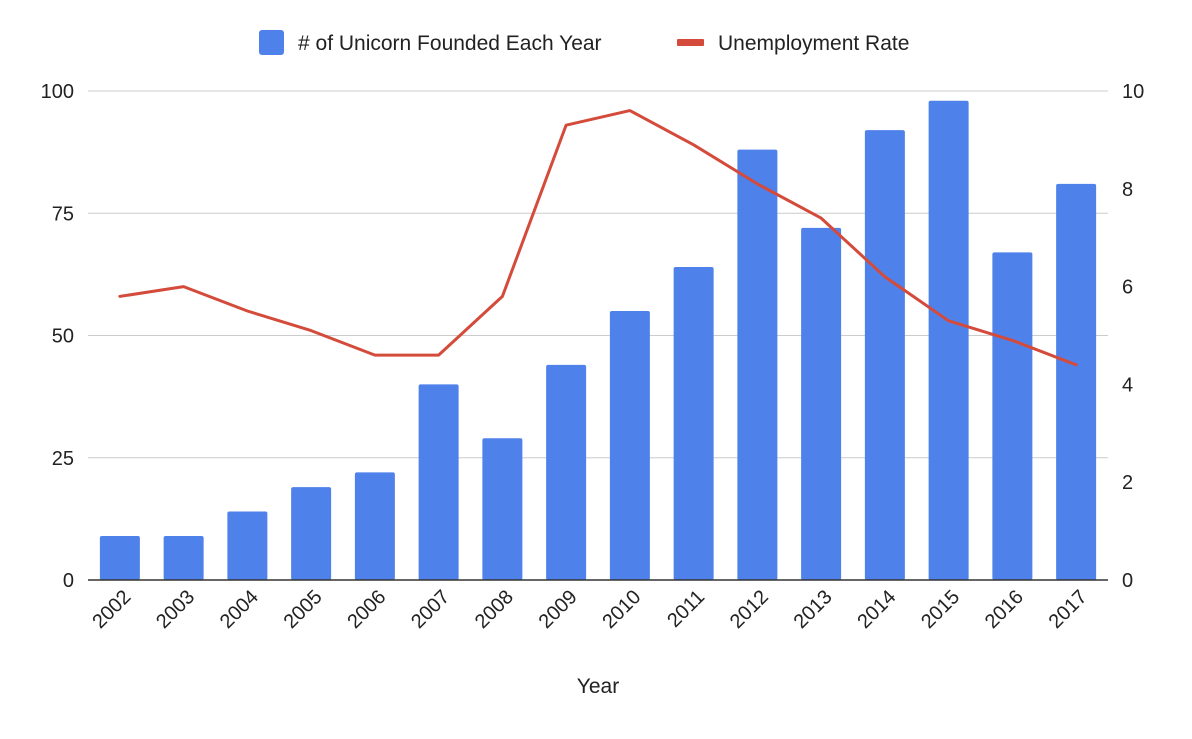 Image resolution: width=1192 pixels, height=739 pixels. I want to click on y-tick-label-right: 8, so click(1127, 190).